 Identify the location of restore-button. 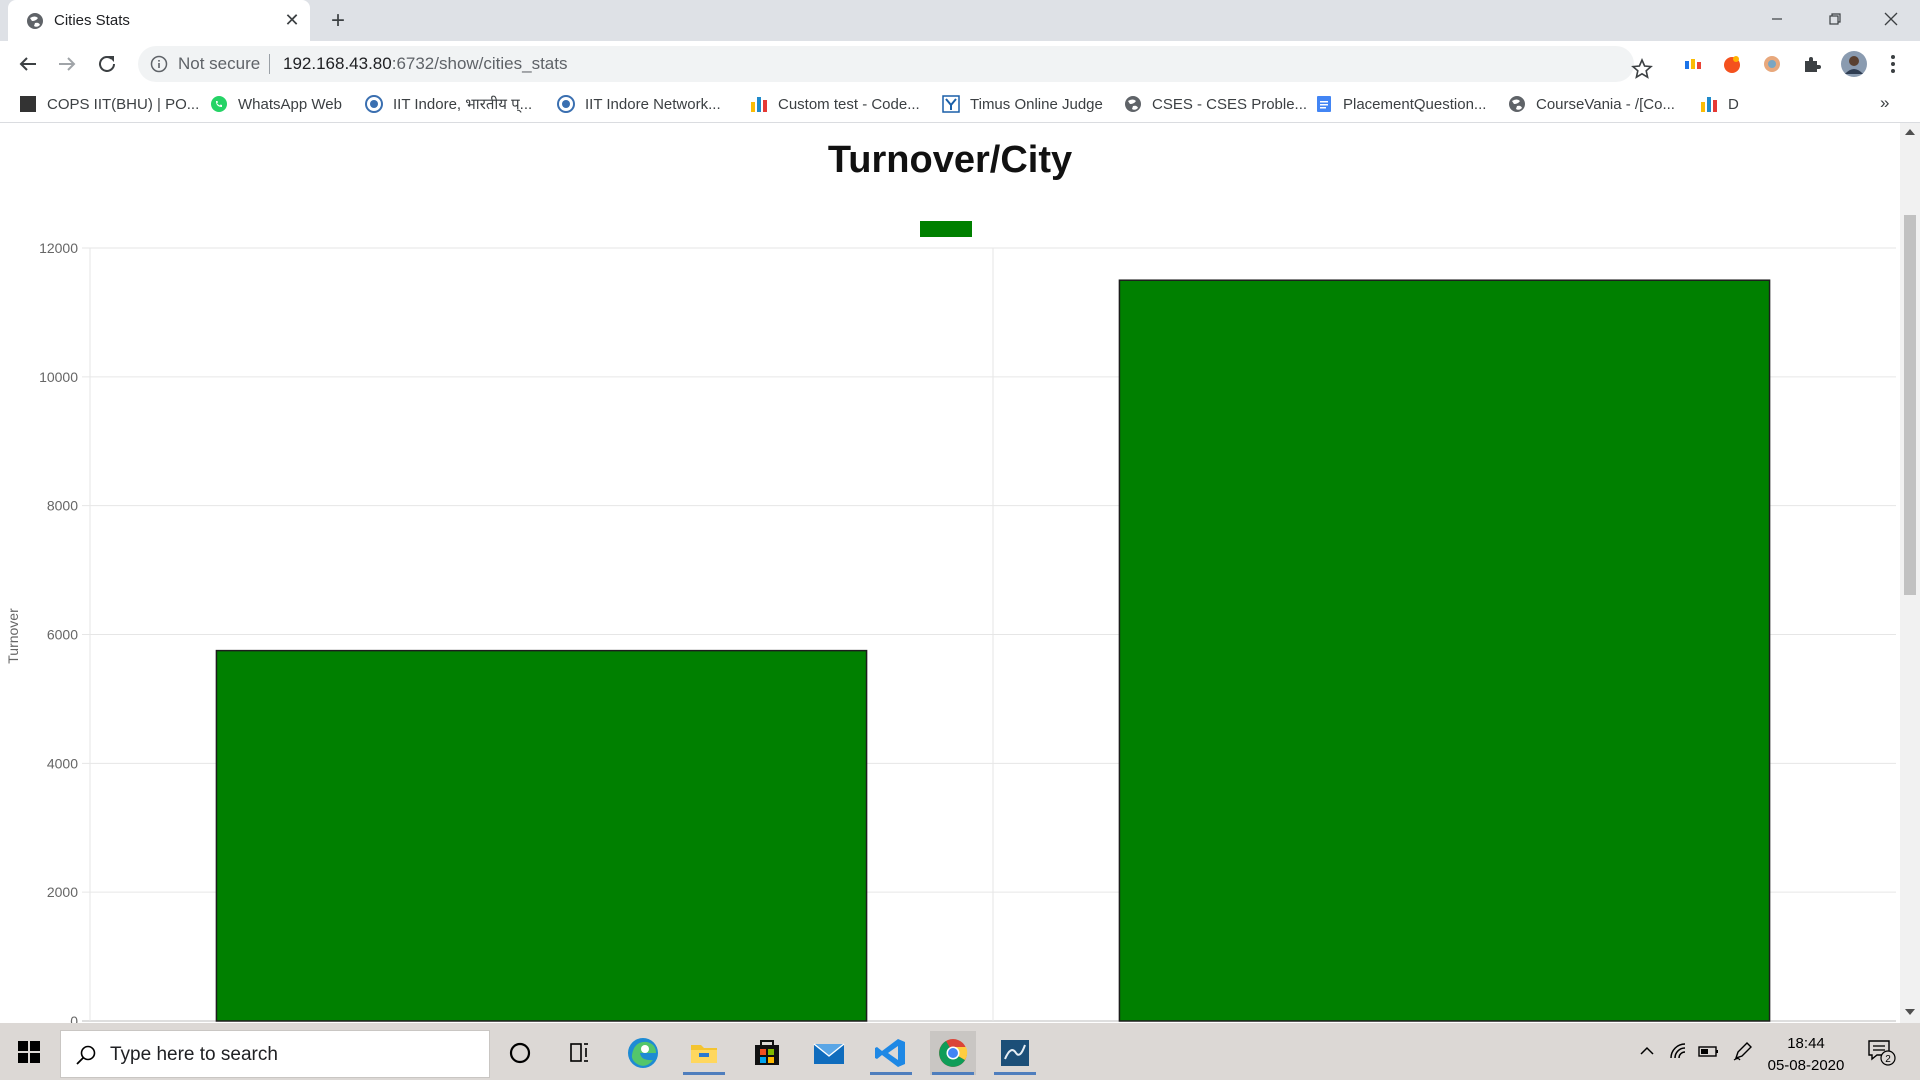
(1835, 19).